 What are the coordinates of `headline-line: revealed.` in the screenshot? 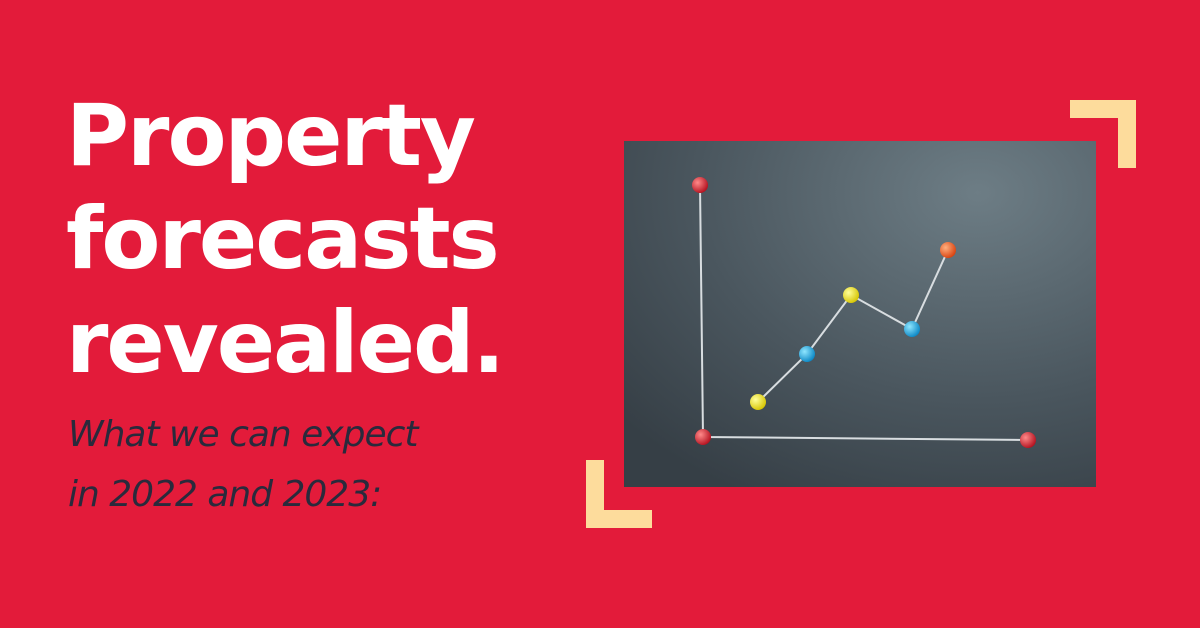 It's located at (284, 343).